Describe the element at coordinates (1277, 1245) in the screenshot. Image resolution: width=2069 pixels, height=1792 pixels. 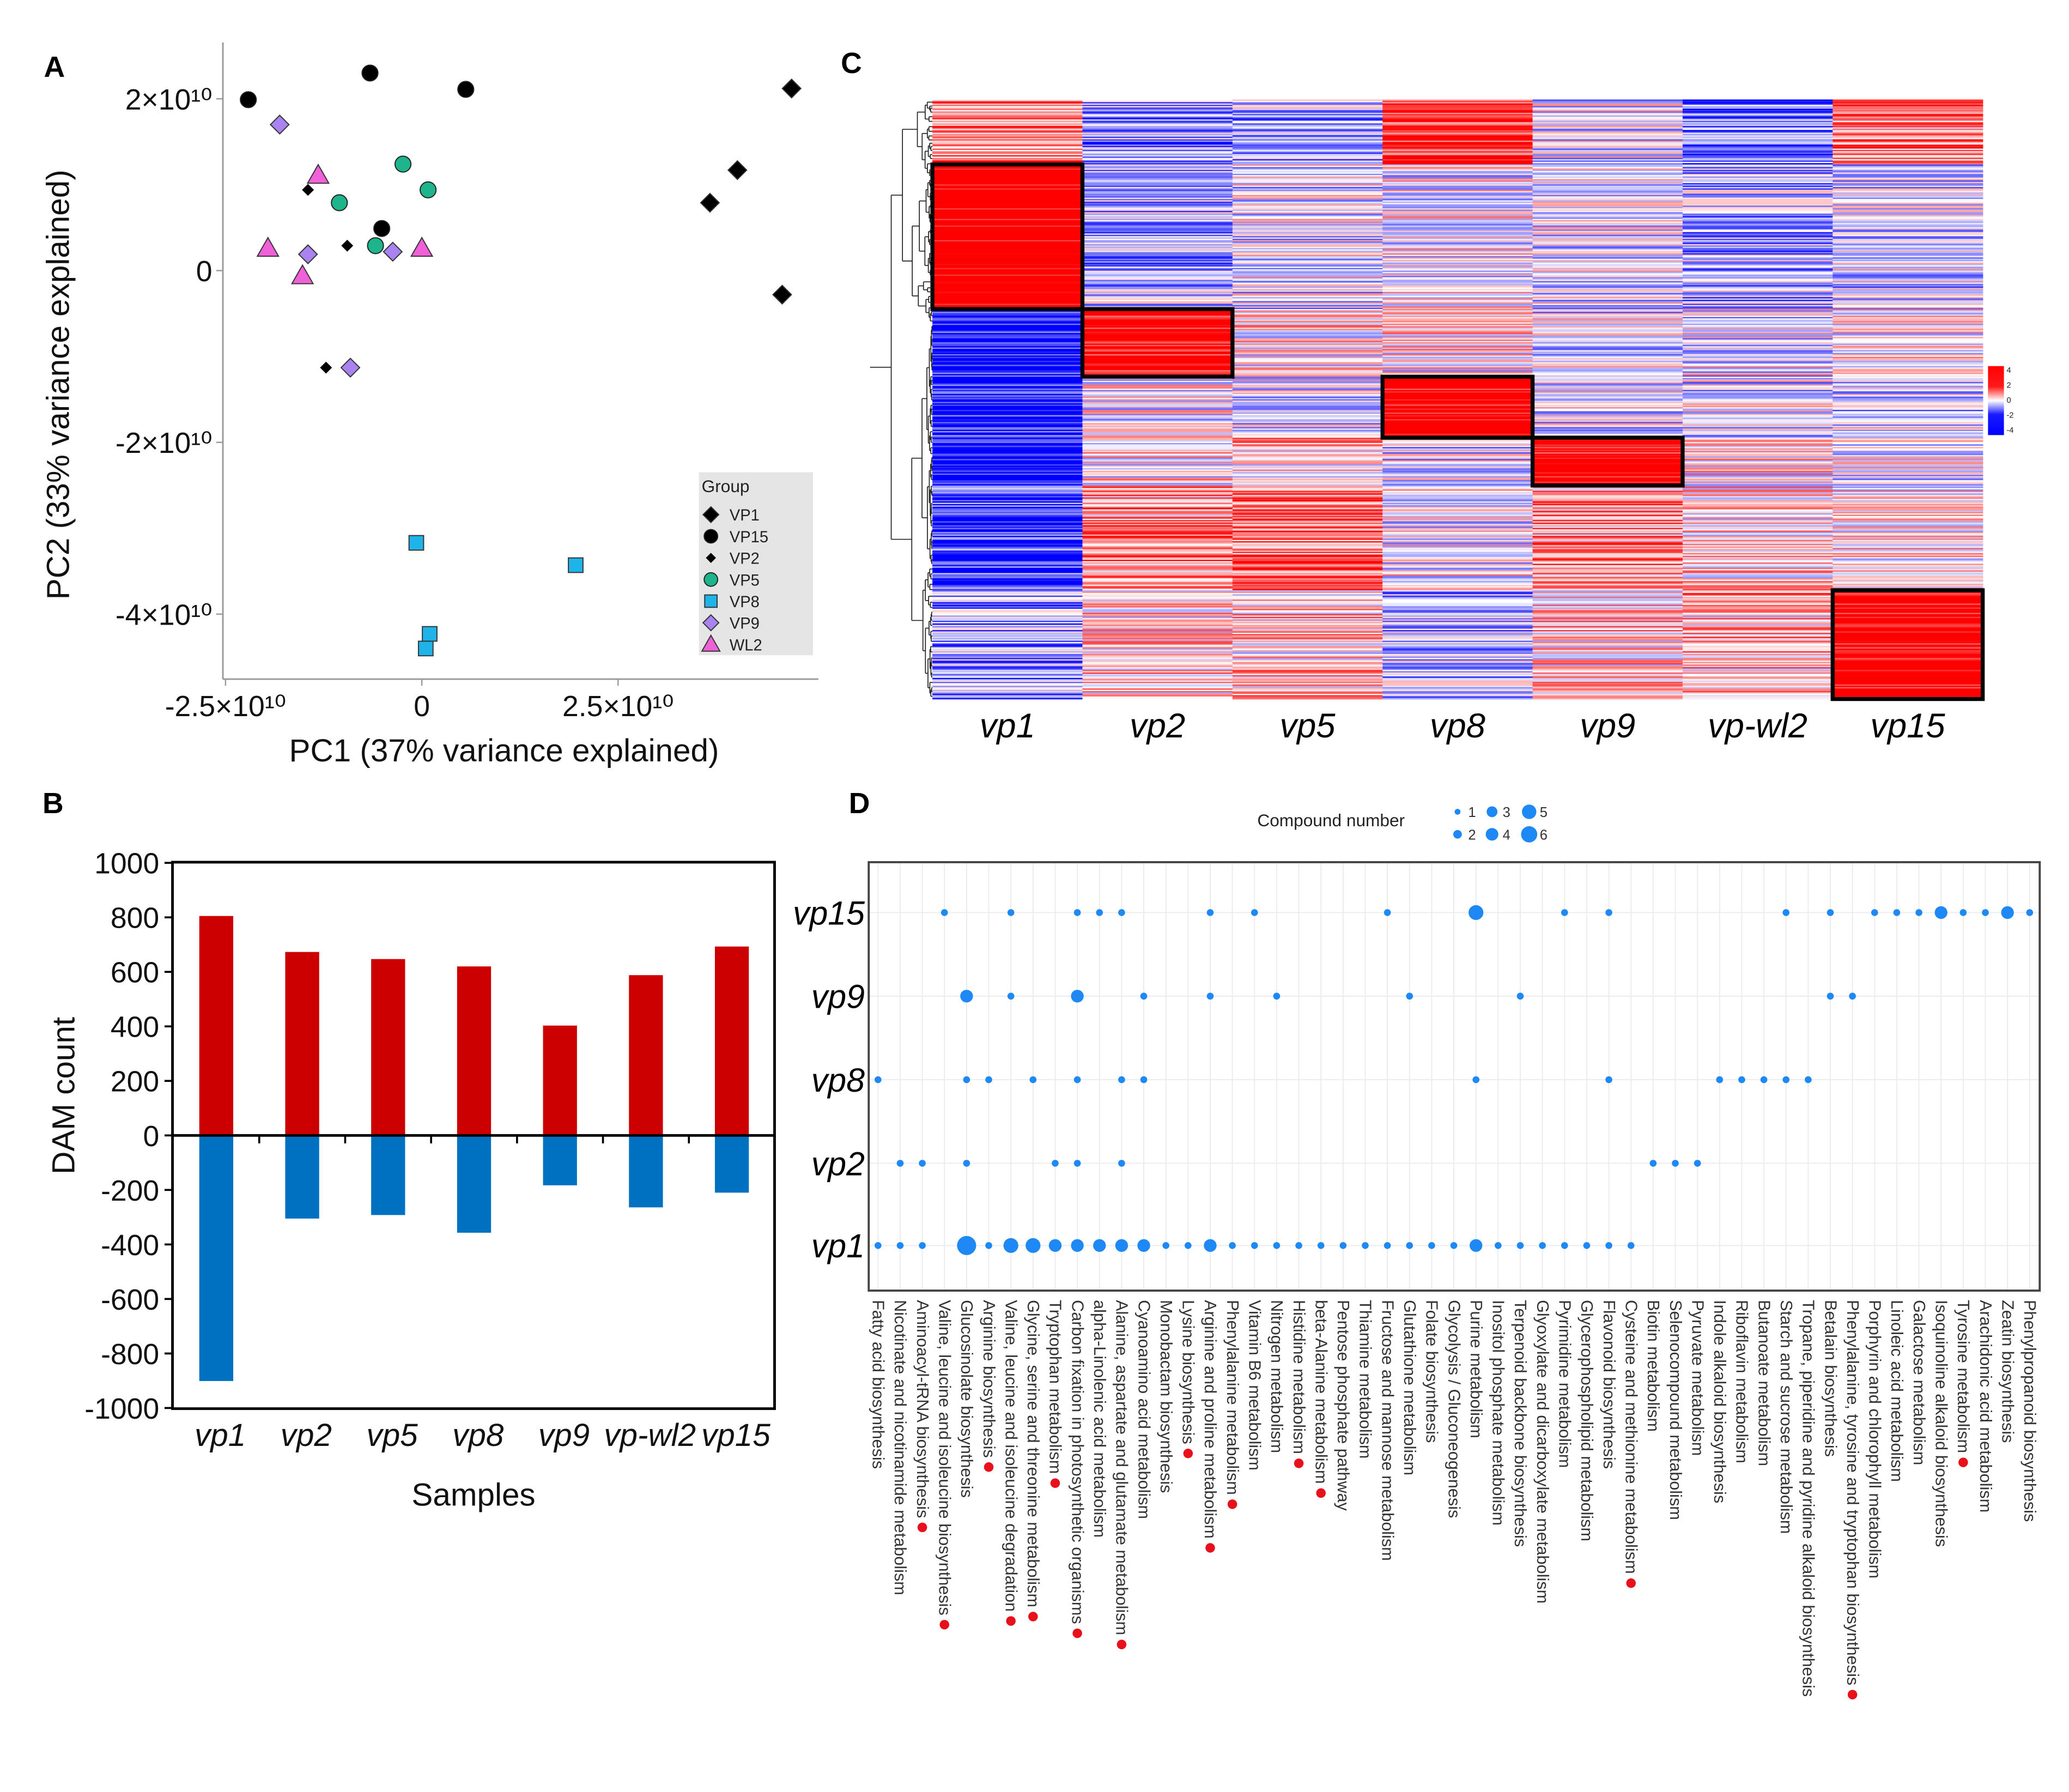
I see `bubble-vp1` at that location.